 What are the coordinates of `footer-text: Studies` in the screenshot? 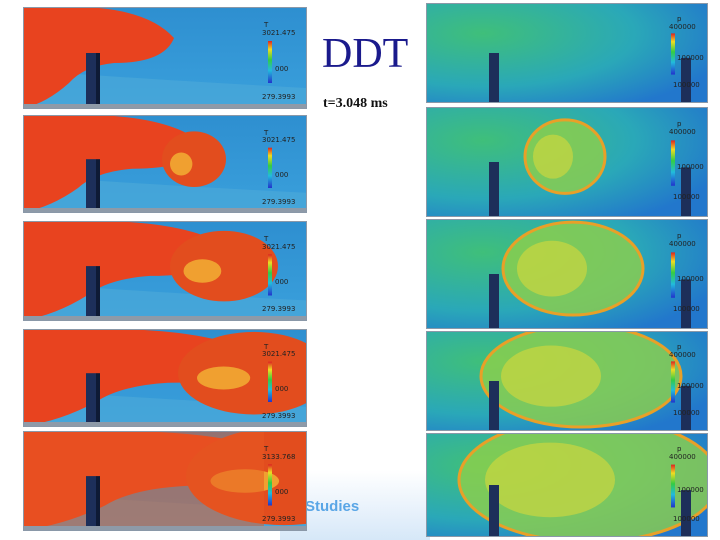 It's located at (332, 506).